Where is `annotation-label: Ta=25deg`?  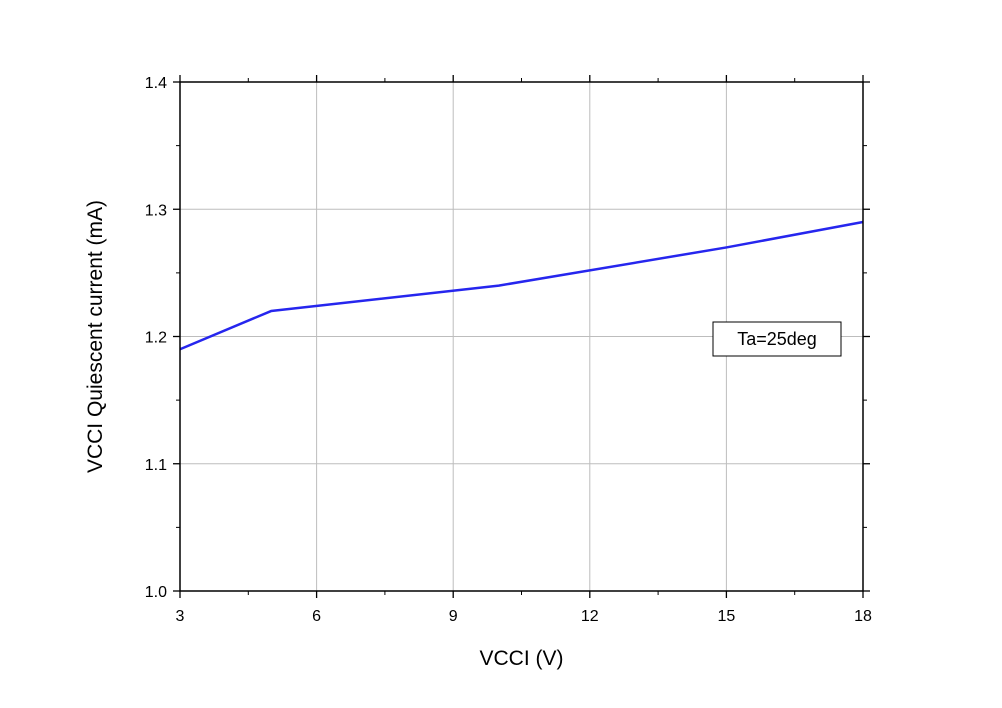
annotation-label: Ta=25deg is located at coordinates (777, 339).